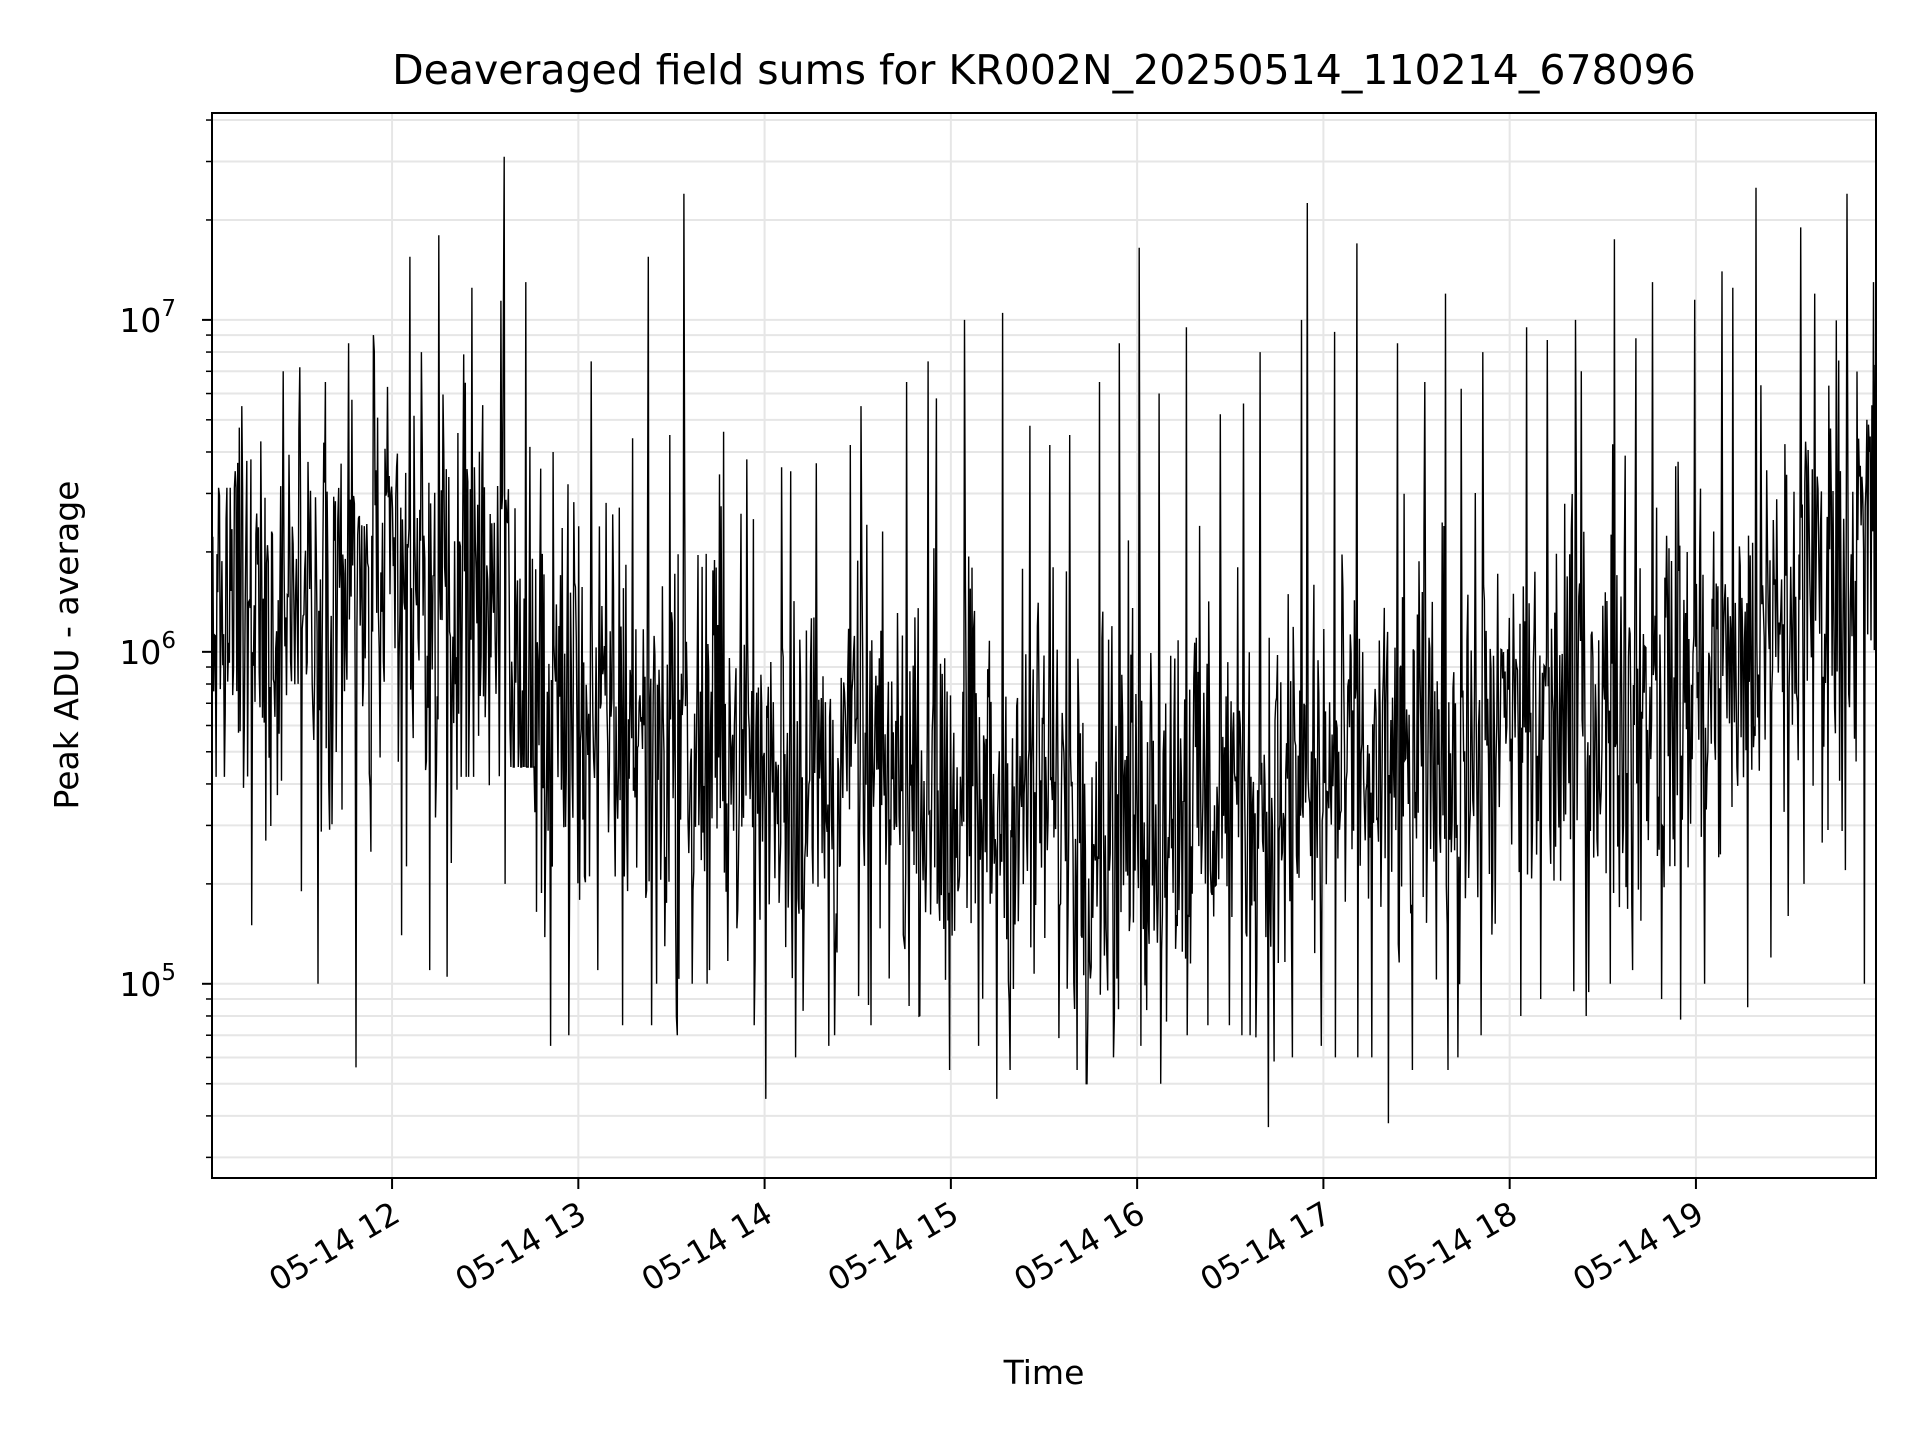  I want to click on y-tick-label: 10⁶, so click(147, 650).